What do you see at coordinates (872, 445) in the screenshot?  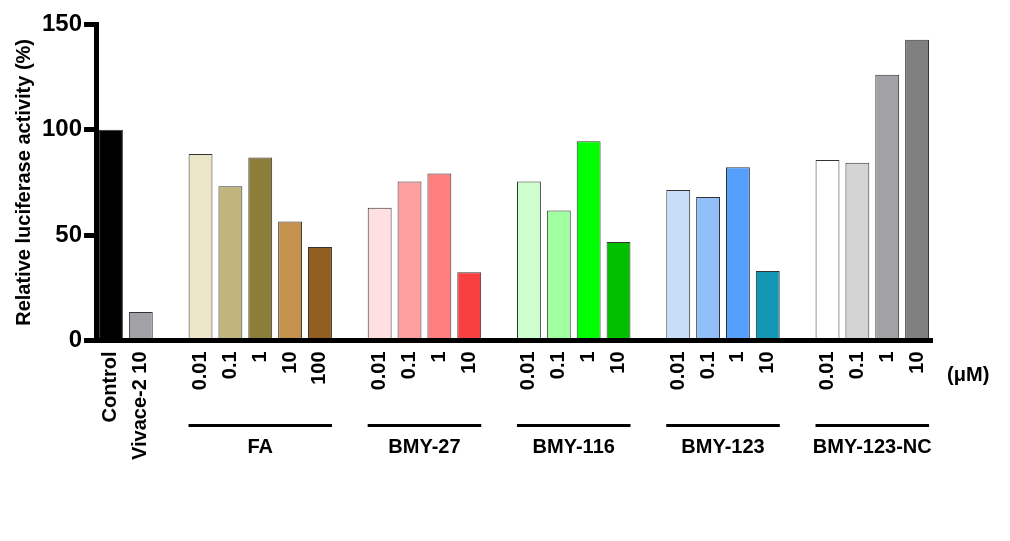 I see `text: BMY-123-NC` at bounding box center [872, 445].